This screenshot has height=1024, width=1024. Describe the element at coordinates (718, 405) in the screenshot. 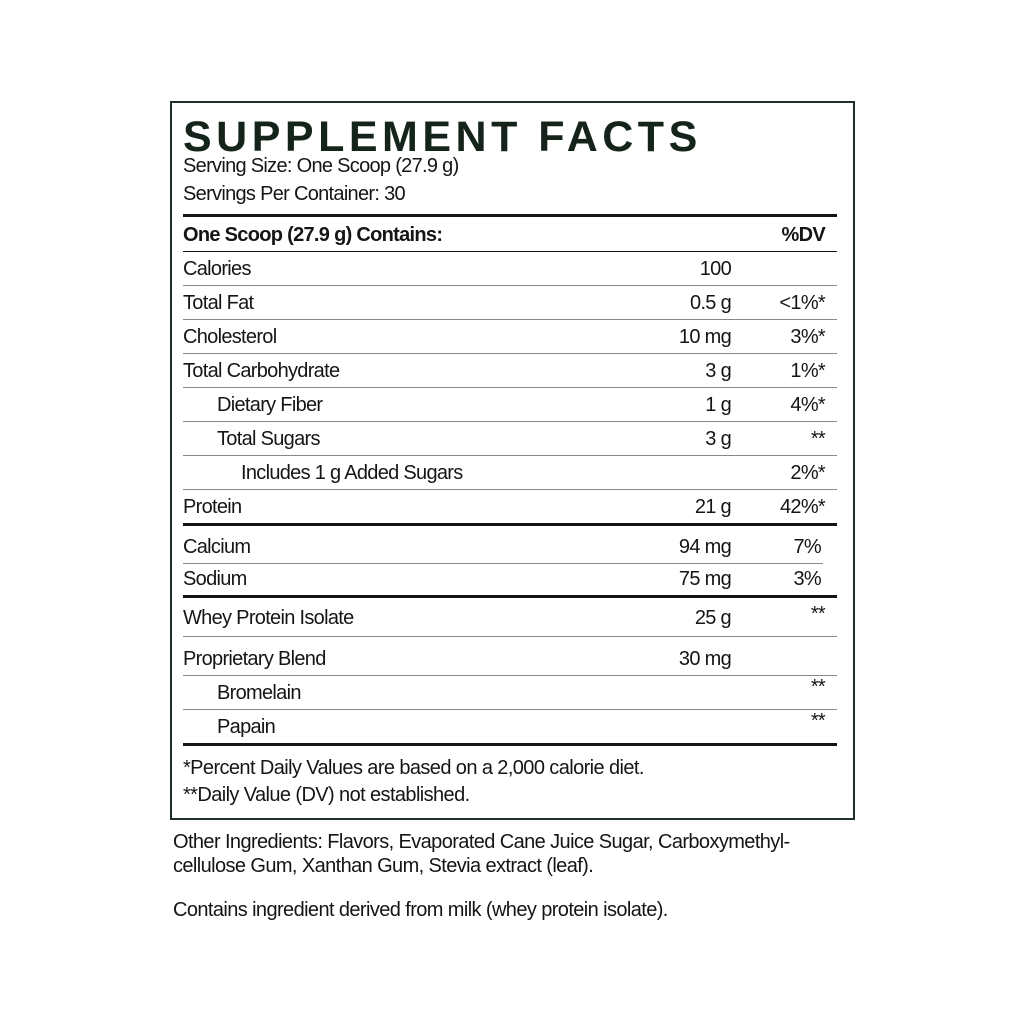

I see `row-amount: 1 g` at that location.